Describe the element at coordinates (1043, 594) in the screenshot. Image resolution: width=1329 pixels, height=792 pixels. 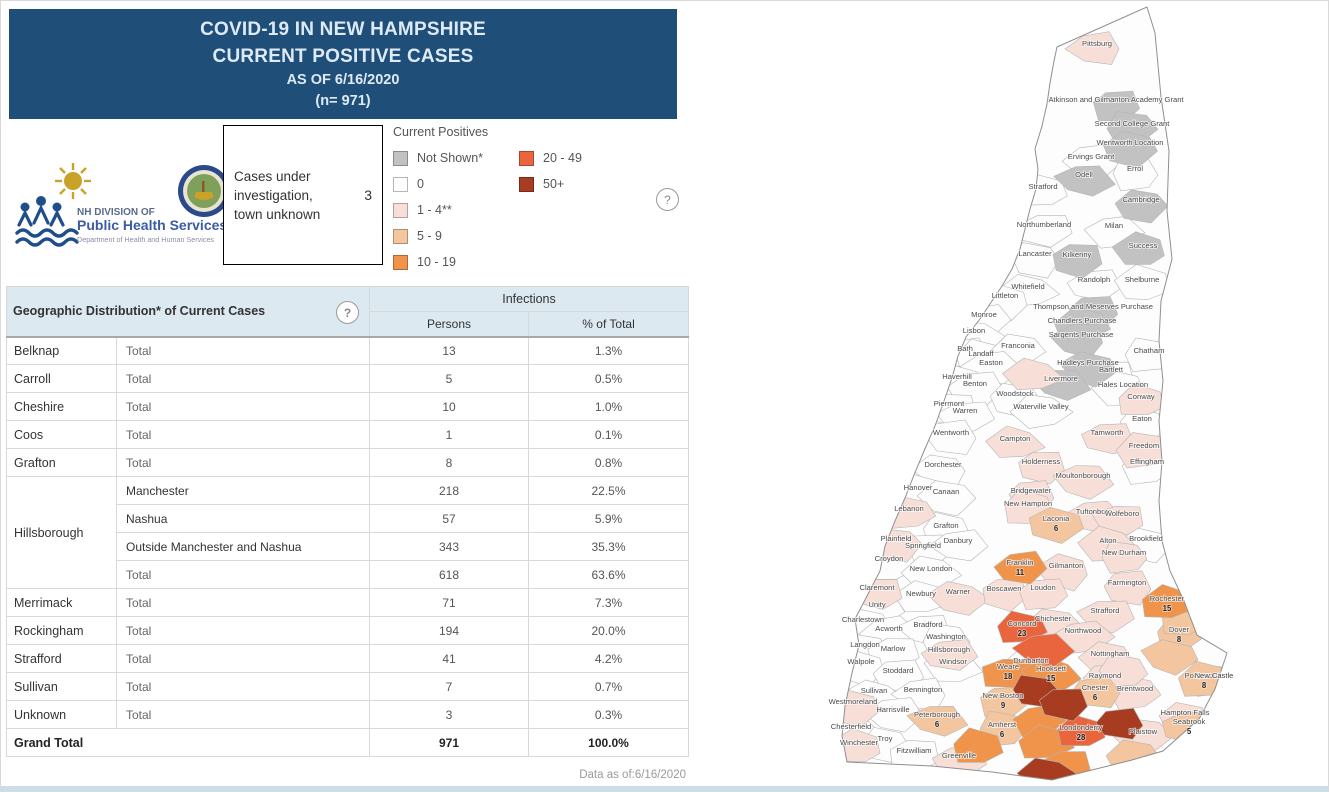
I see `town-region-loudon` at that location.